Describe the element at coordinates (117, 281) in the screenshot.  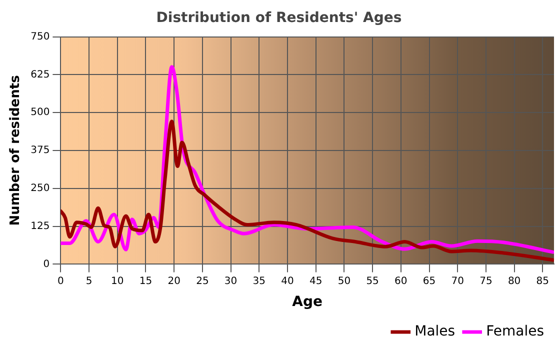
I see `x-tick-label: 10` at that location.